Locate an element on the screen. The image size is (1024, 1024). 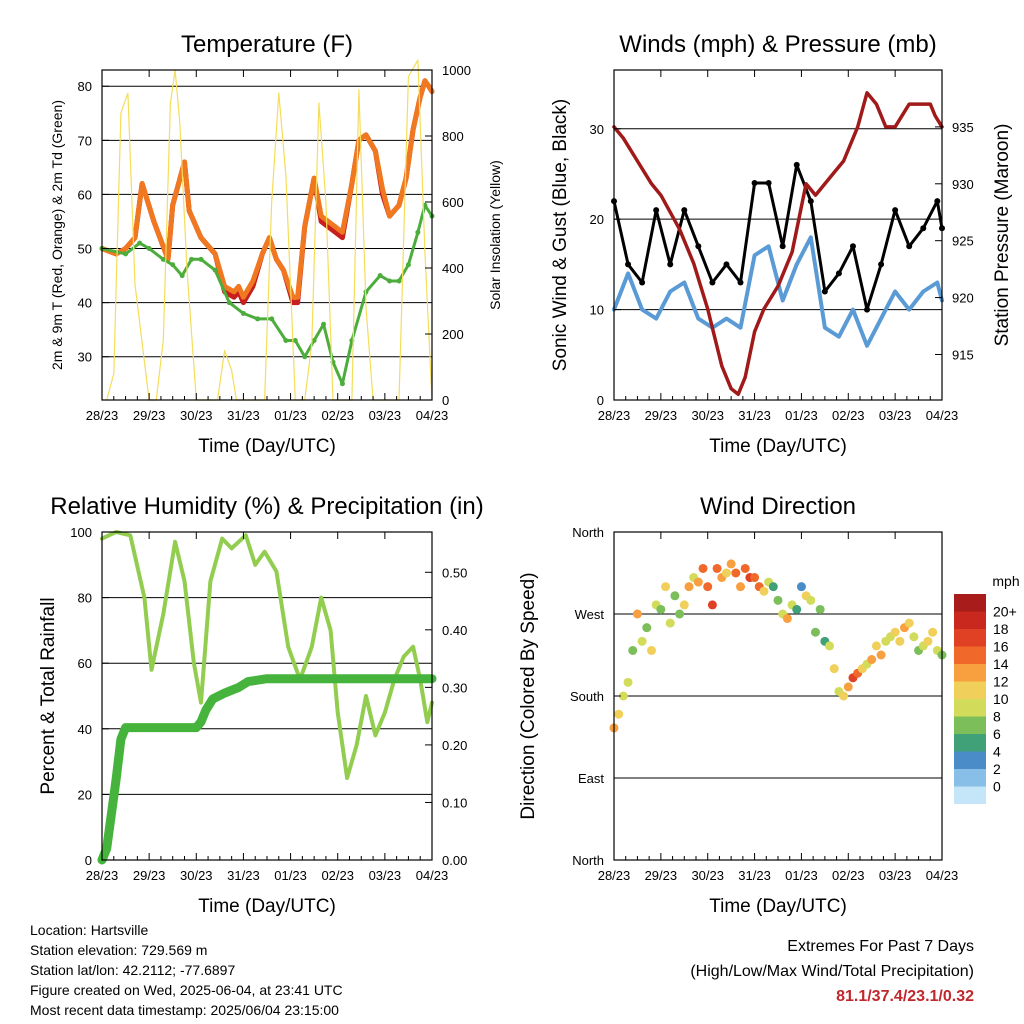
y-right-tick-label: 400 is located at coordinates (453, 268).